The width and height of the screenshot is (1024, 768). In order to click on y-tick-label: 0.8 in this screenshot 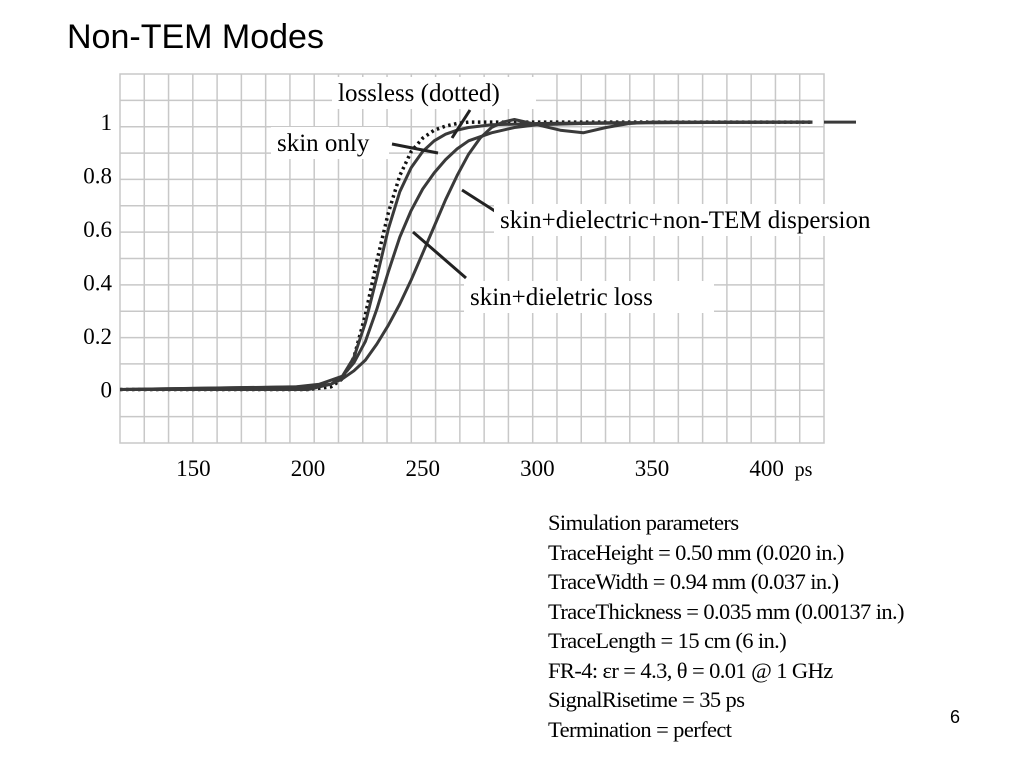, I will do `click(97, 176)`.